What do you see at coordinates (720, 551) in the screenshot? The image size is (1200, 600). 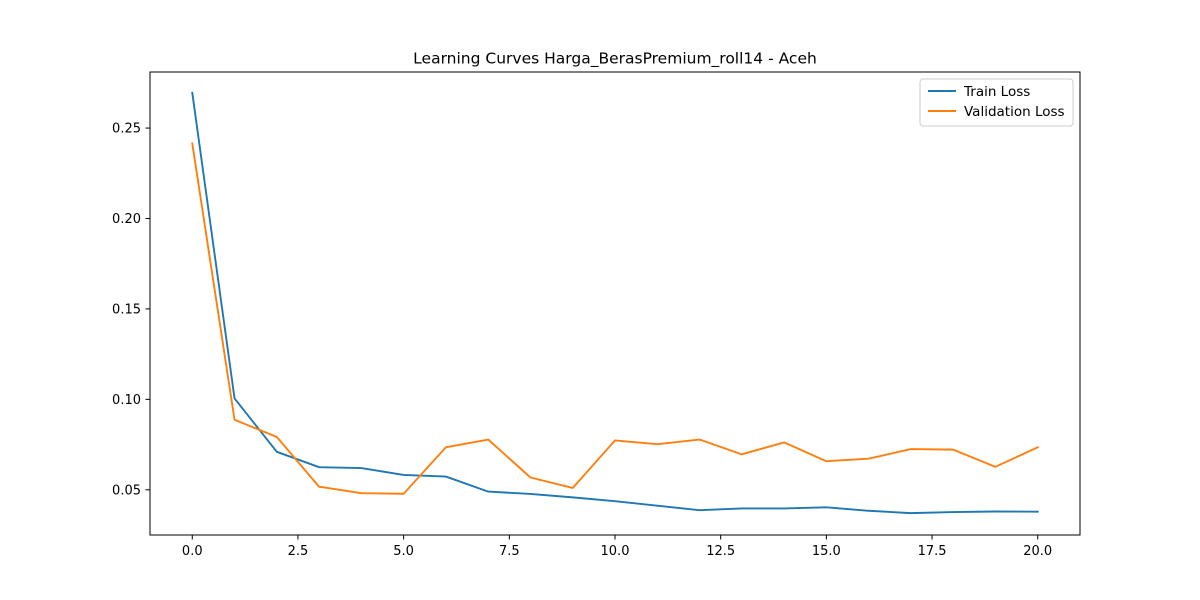 I see `x-tick-label: 12.5` at bounding box center [720, 551].